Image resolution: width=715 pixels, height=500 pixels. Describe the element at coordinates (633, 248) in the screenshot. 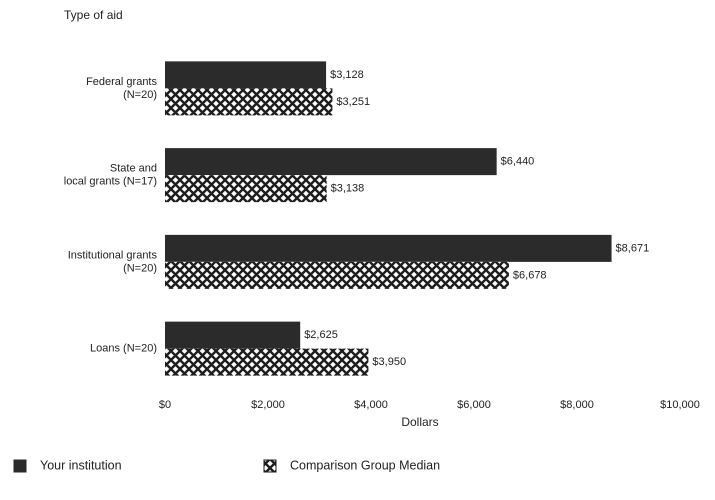

I see `value-label: $8,671` at that location.